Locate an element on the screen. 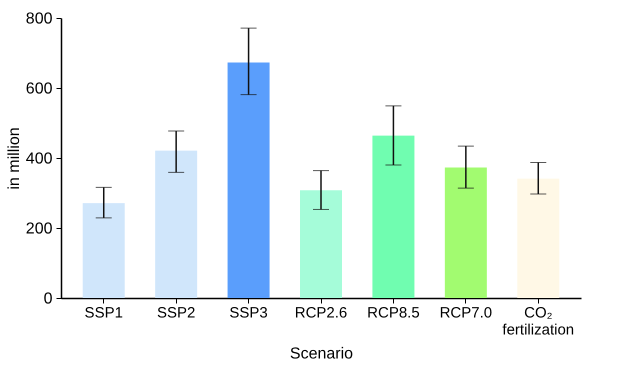  y-tick-label: 200 is located at coordinates (39, 229).